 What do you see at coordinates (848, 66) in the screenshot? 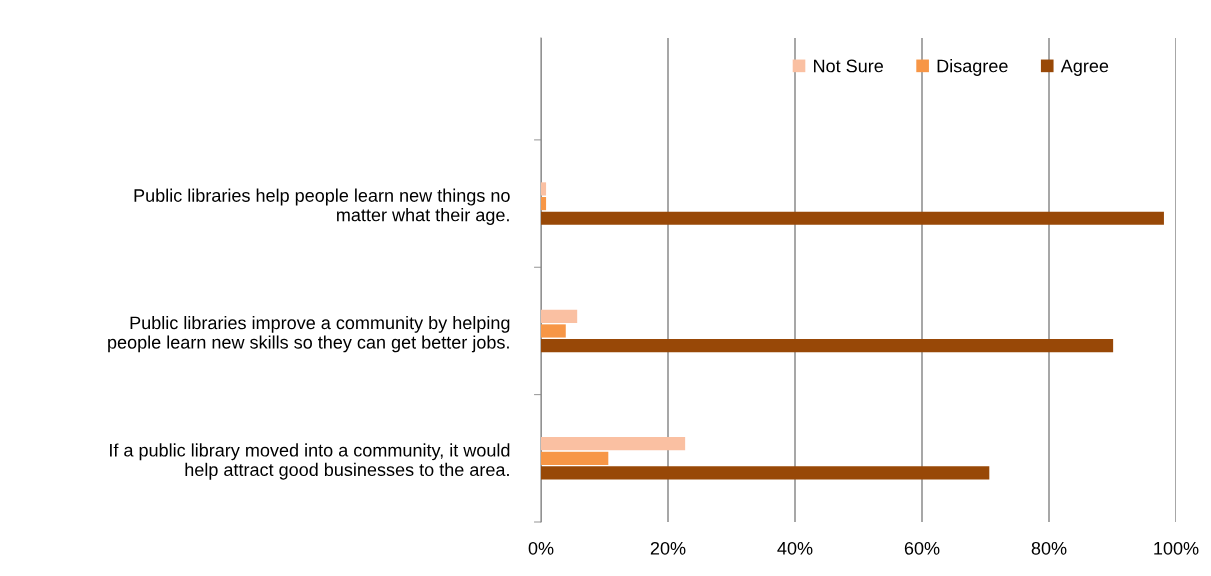
I see `legend-label: Not Sure` at bounding box center [848, 66].